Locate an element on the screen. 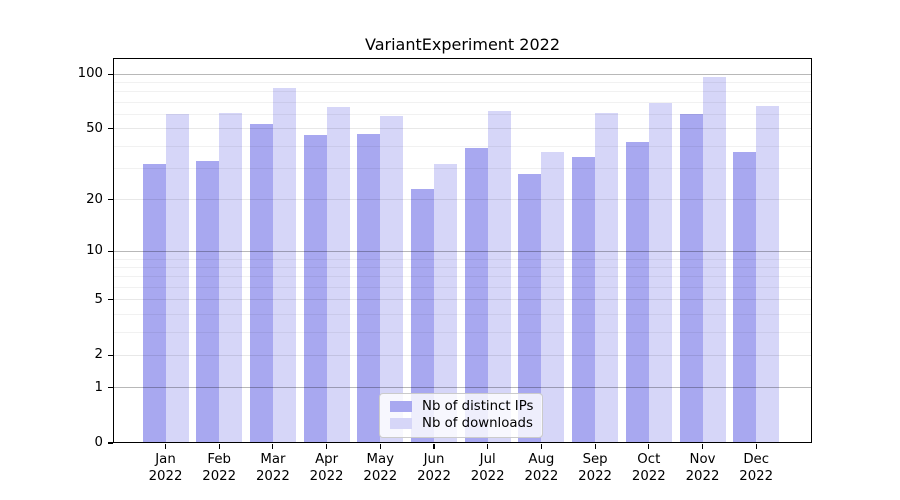 The width and height of the screenshot is (900, 500). legend-entry-distinct-ips: Nb of distinct IPs is located at coordinates (462, 406).